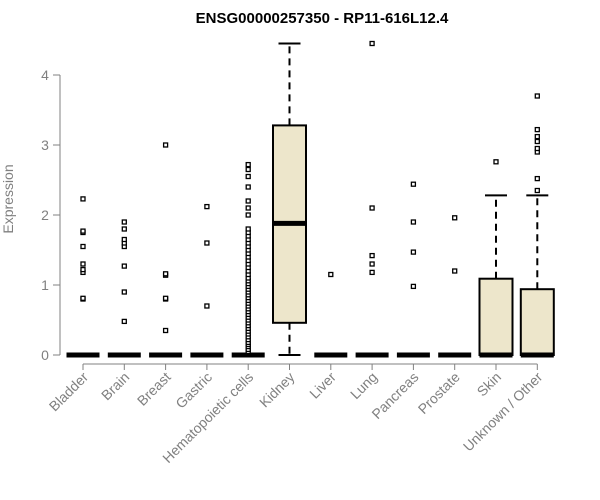 Image resolution: width=600 pixels, height=500 pixels. I want to click on category-label: Prostate, so click(439, 393).